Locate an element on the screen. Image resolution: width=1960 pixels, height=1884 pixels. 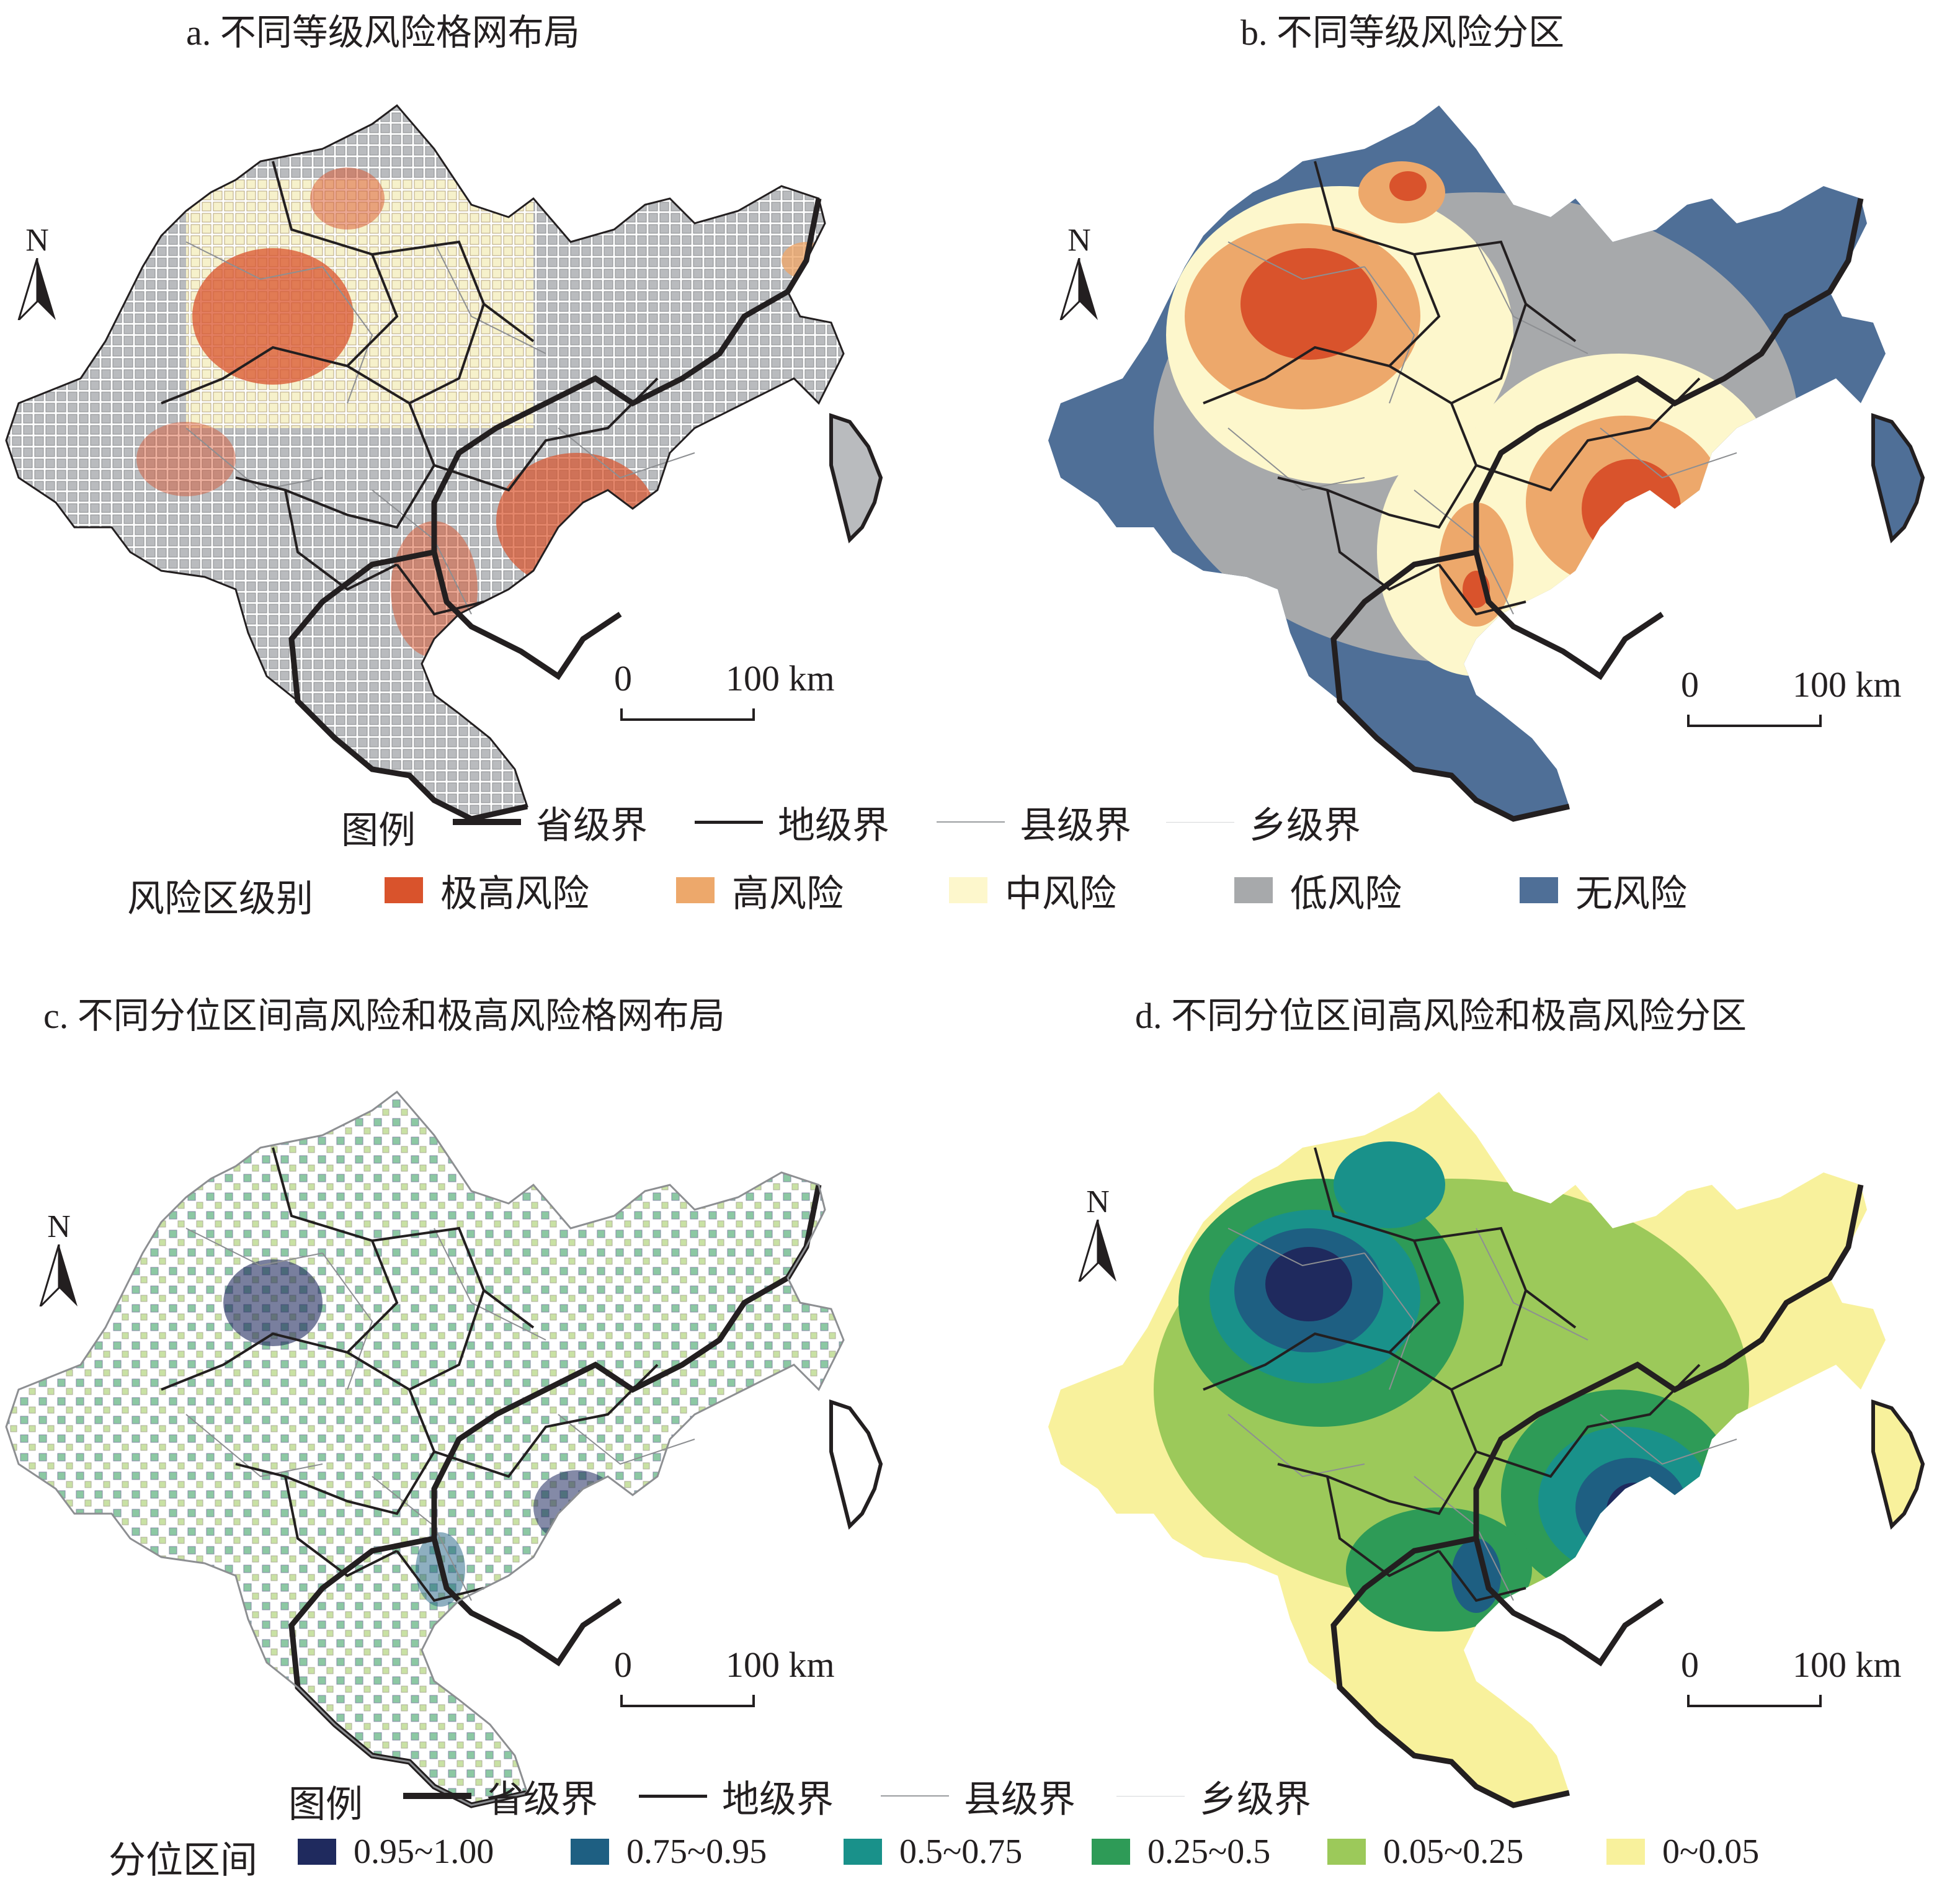
zone-q-025-05-south is located at coordinates (1439, 1569).